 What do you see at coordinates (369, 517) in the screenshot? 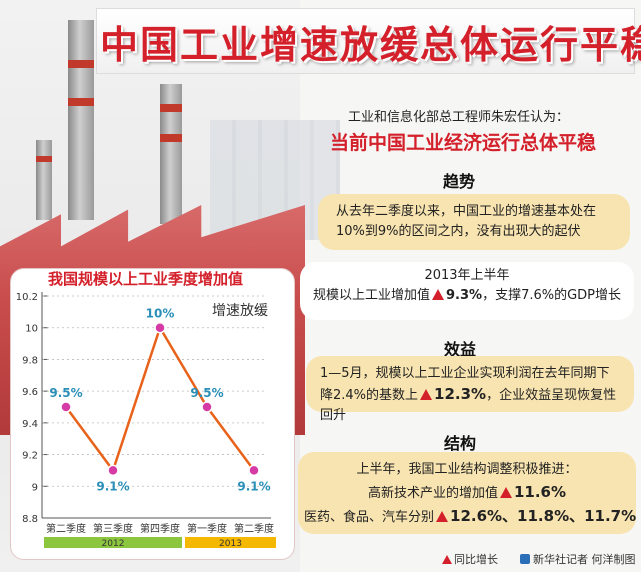
I see `structure-line-3-text: 医药、食品、汽车分别` at bounding box center [369, 517].